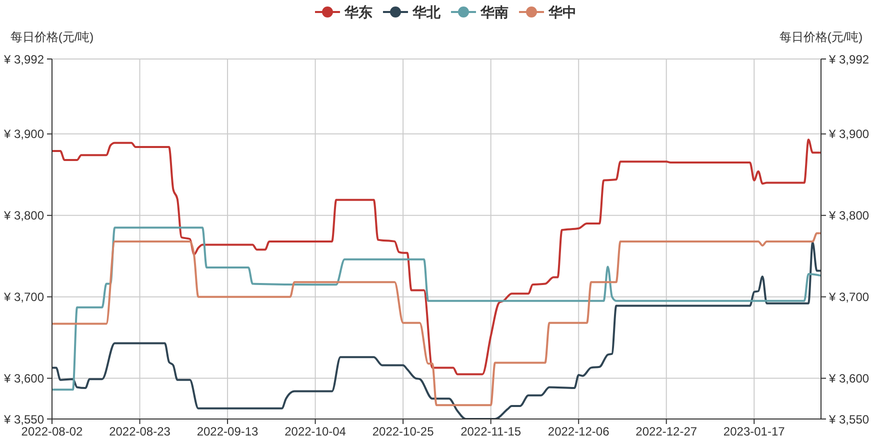  I want to click on y2-tick-label: ¥ 3,550, so click(849, 419).